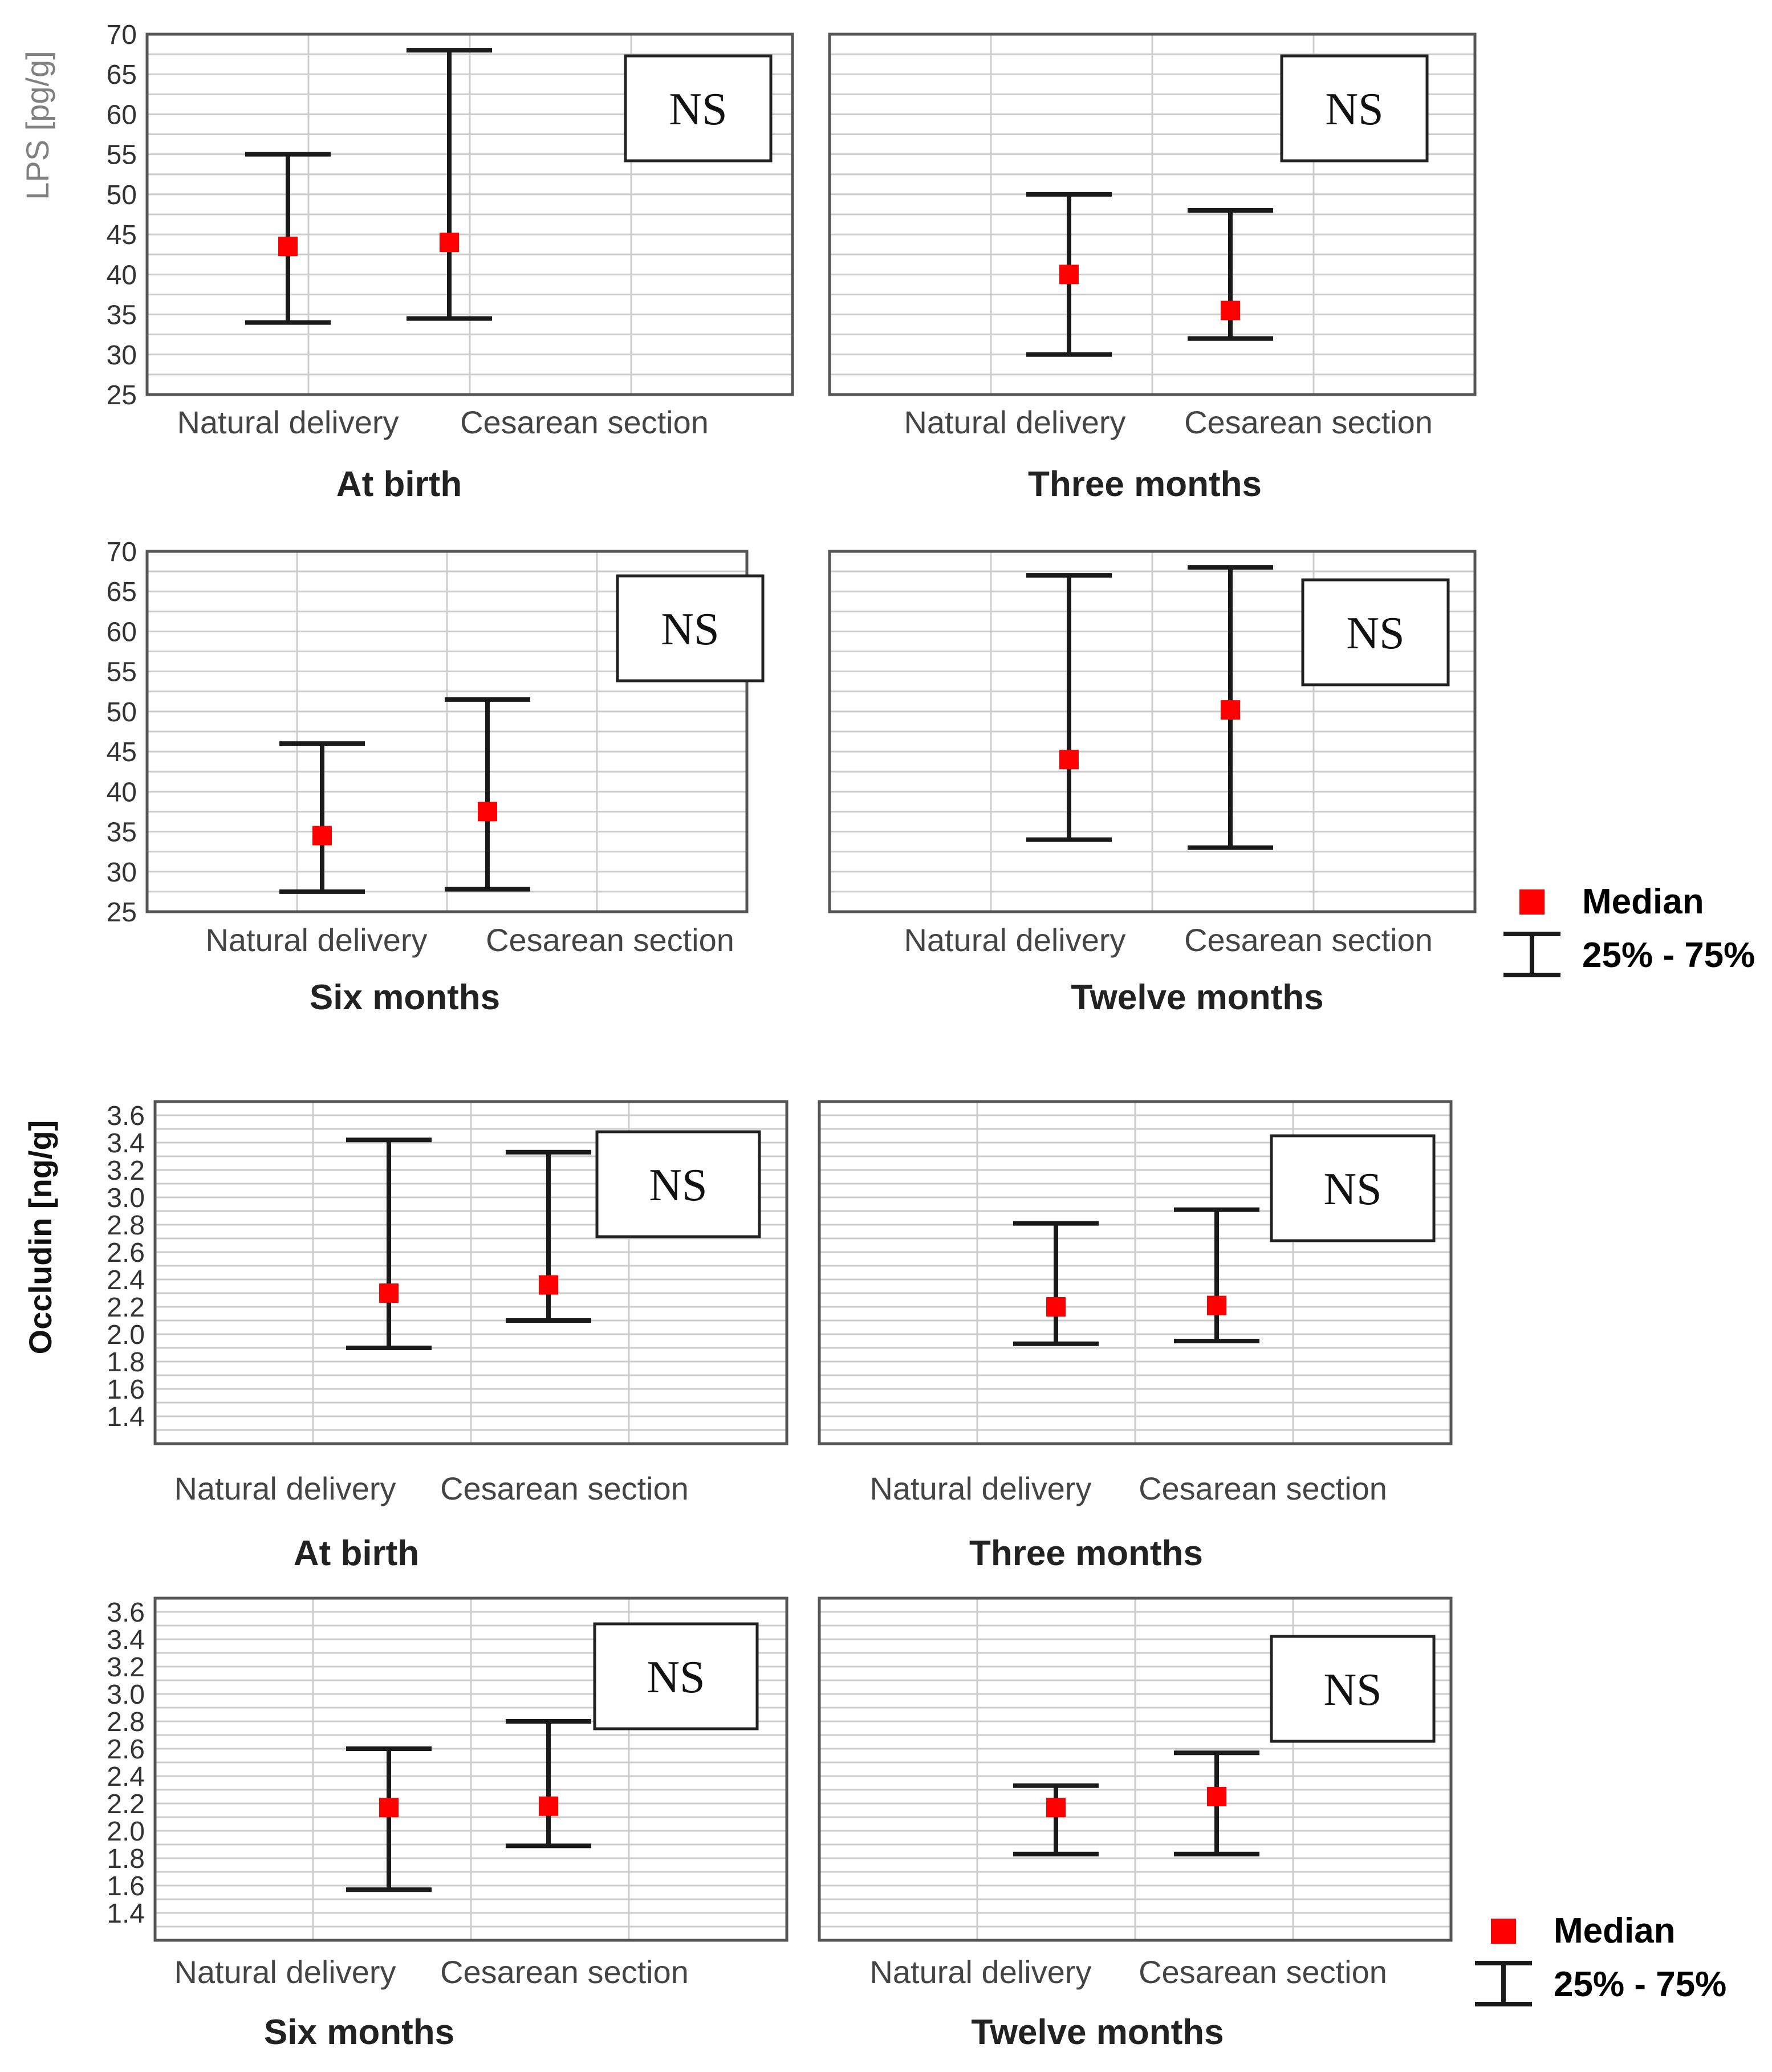  Describe the element at coordinates (126, 1640) in the screenshot. I see `y-tick-label: 3.4` at that location.